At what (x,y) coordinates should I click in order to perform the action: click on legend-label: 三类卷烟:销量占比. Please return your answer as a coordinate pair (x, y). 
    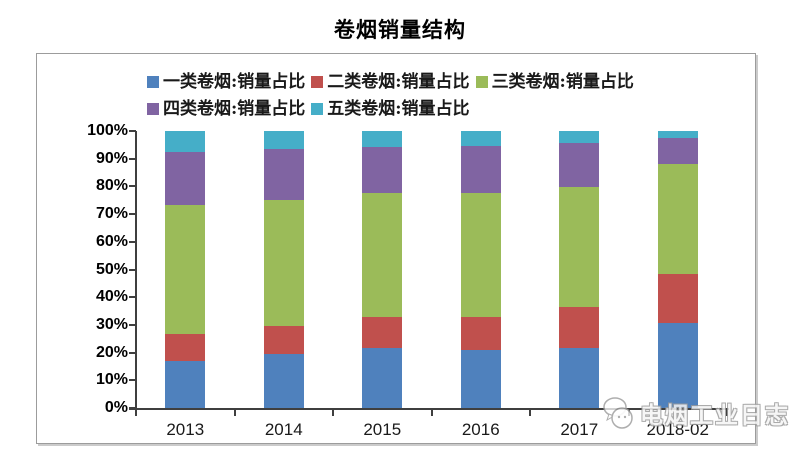
    Looking at the image, I should click on (562, 82).